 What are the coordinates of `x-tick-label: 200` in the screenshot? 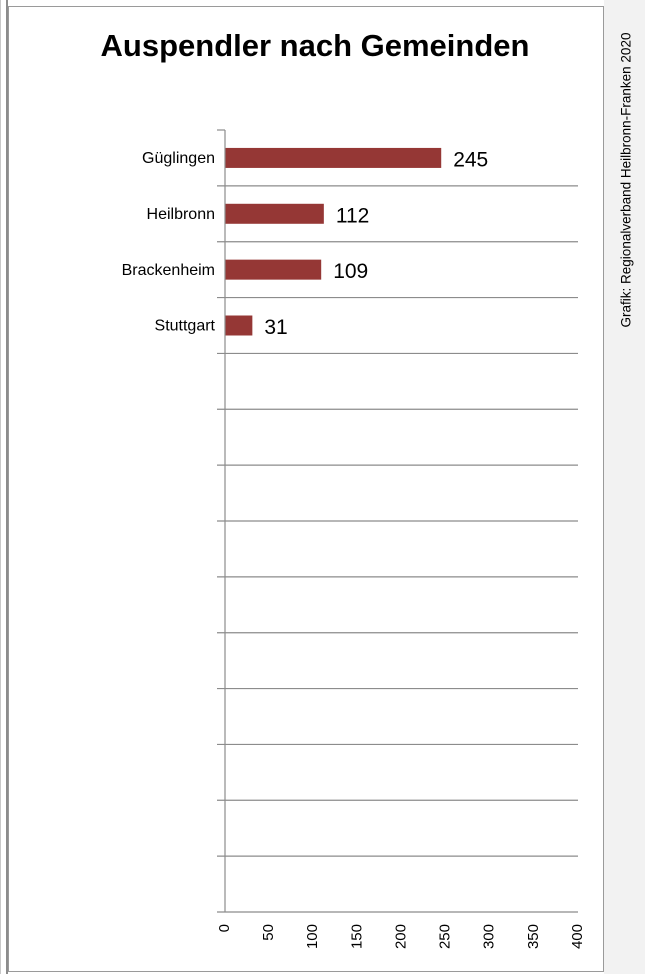 It's located at (400, 936).